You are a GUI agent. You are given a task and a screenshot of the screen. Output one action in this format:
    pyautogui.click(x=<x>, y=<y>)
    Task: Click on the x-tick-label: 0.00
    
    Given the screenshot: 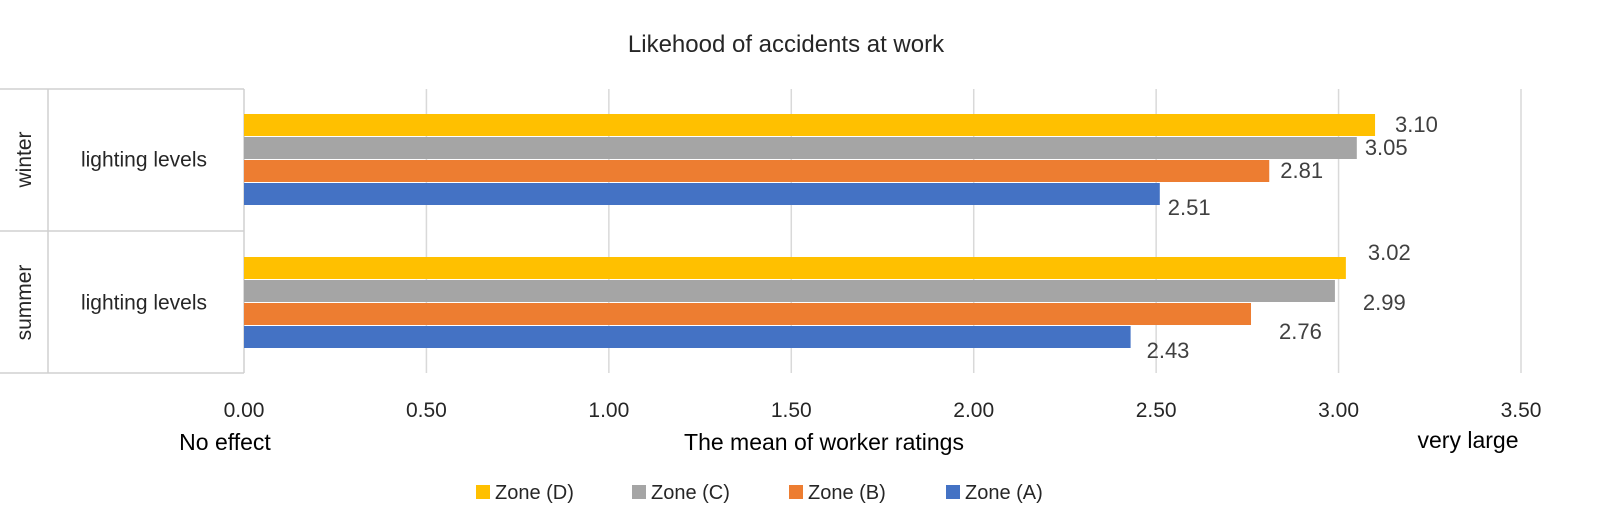 What is the action you would take?
    pyautogui.click(x=244, y=410)
    